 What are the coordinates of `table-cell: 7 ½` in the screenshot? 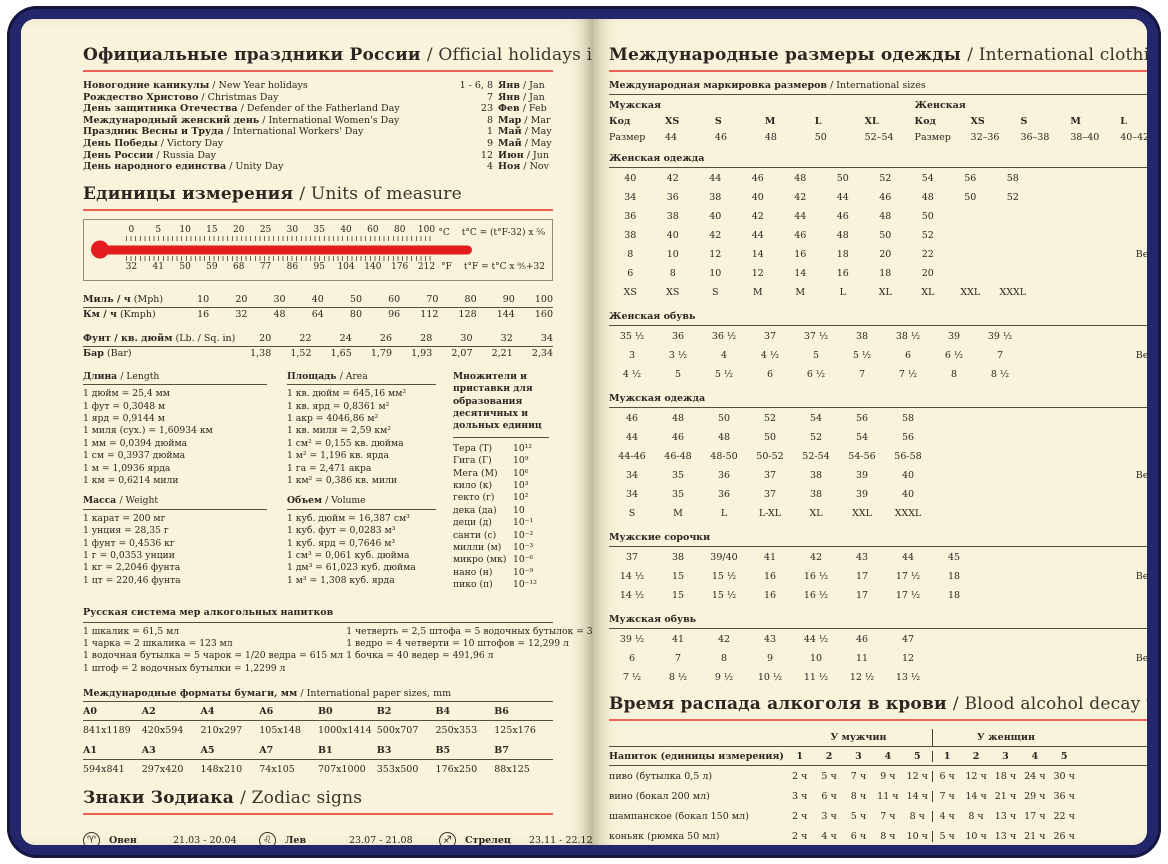 It's located at (632, 677).